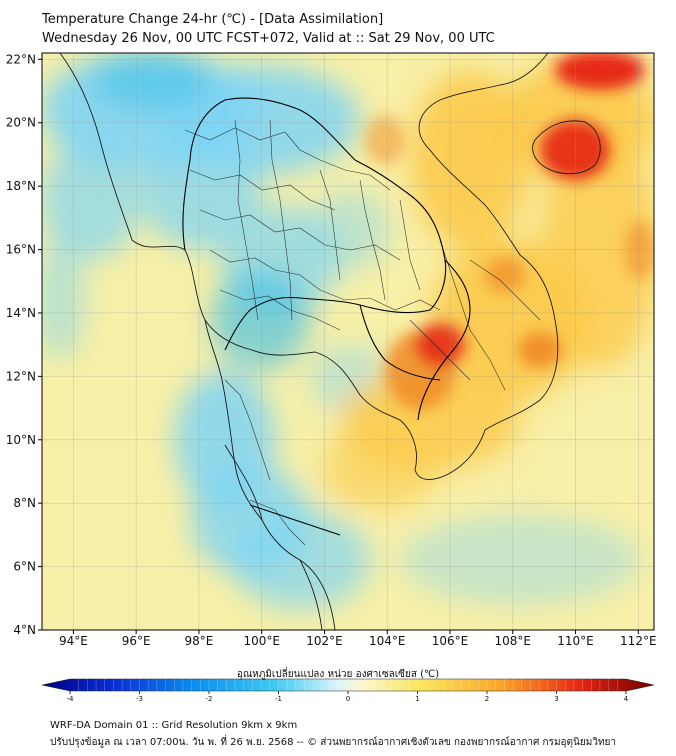  I want to click on colorbar-tick-label: 4, so click(626, 699).